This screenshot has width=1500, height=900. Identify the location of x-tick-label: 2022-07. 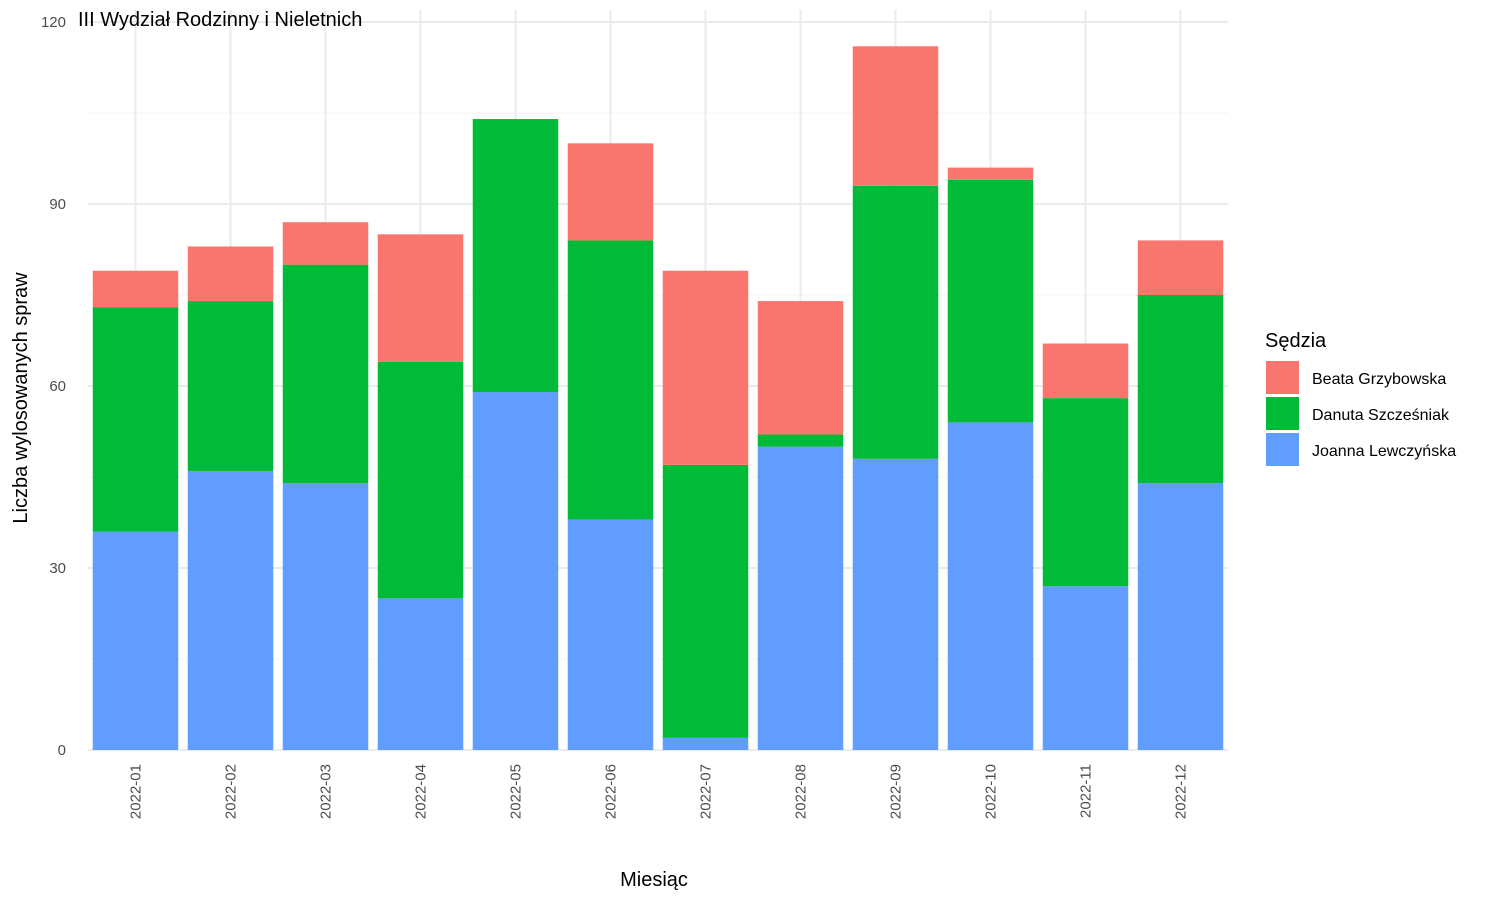
(706, 791).